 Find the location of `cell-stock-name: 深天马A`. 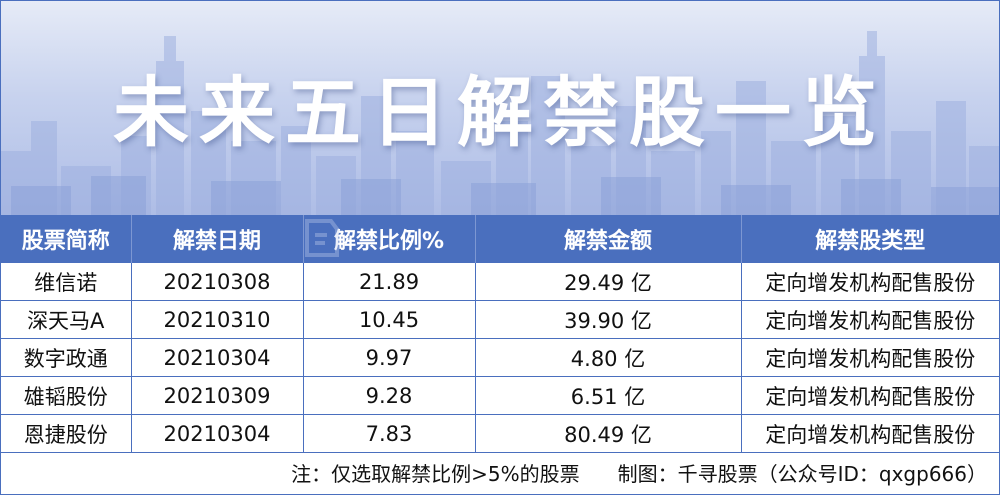

cell-stock-name: 深天马A is located at coordinates (66, 319).